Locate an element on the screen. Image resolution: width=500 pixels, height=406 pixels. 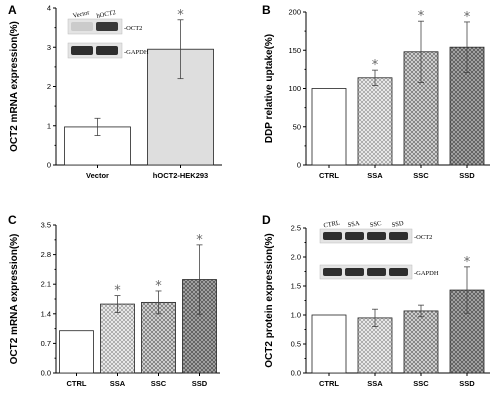
y-tick-label: 3.5 is located at coordinates (46, 225).